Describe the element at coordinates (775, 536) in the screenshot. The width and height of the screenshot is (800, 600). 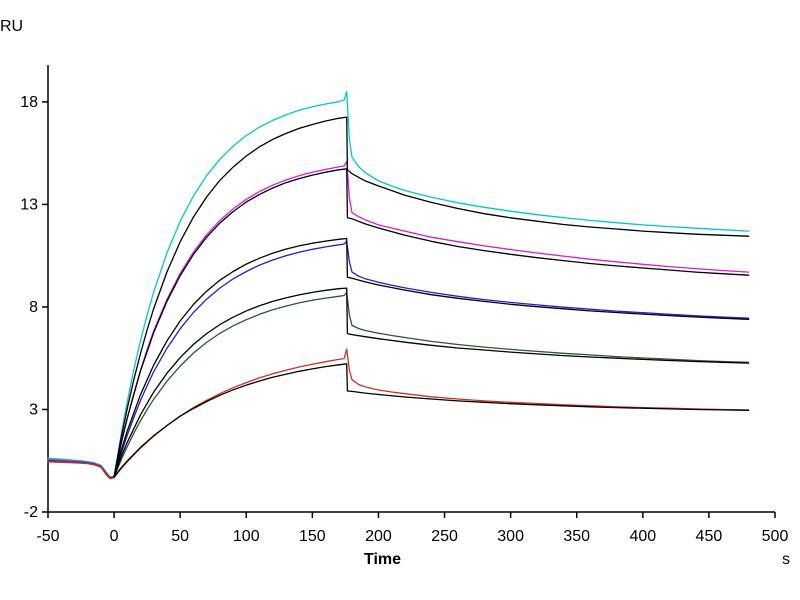
I see `x-tick-label: 500` at that location.